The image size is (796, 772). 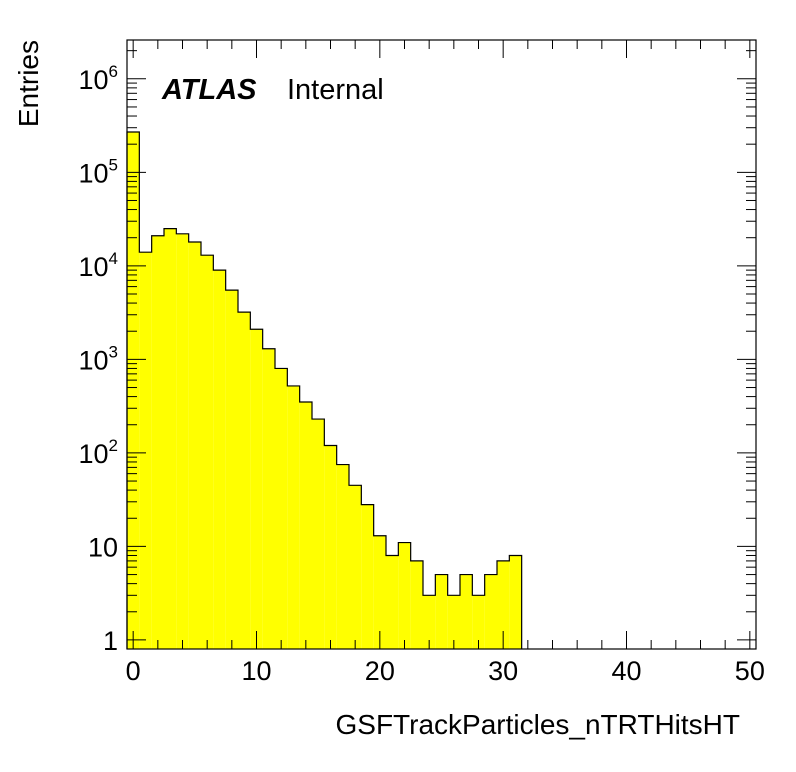 I want to click on y-axis-label: Entries, so click(x=28, y=83).